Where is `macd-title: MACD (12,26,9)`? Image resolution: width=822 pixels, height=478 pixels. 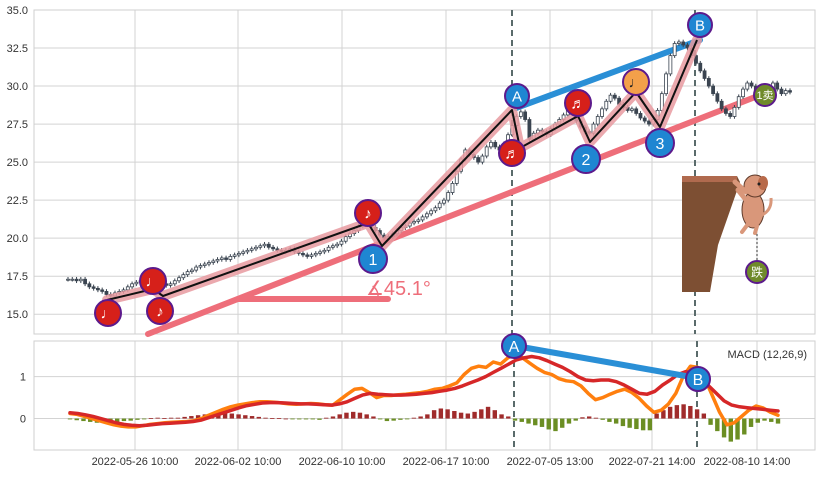 macd-title: MACD (12,26,9) is located at coordinates (767, 355).